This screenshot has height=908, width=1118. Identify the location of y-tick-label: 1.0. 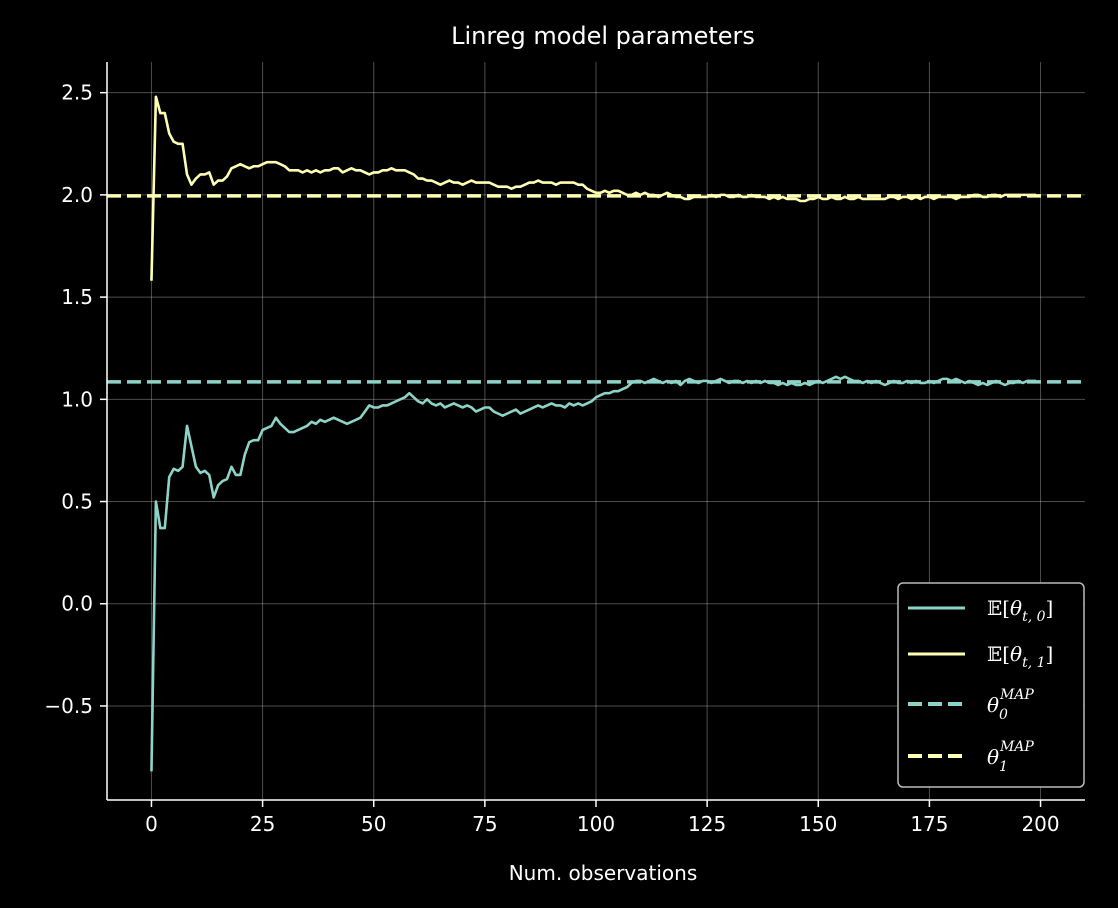
(77, 399).